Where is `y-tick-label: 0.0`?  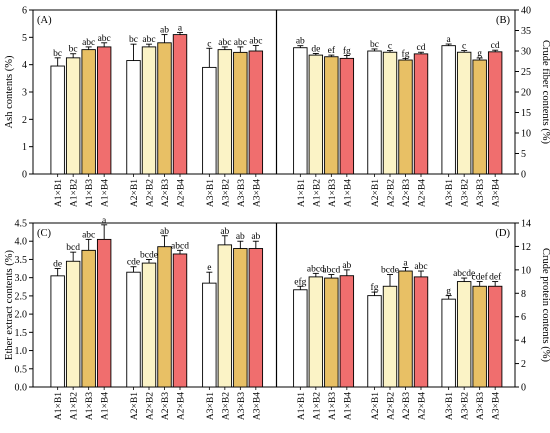
y-tick-label: 0.0 is located at coordinates (21, 388).